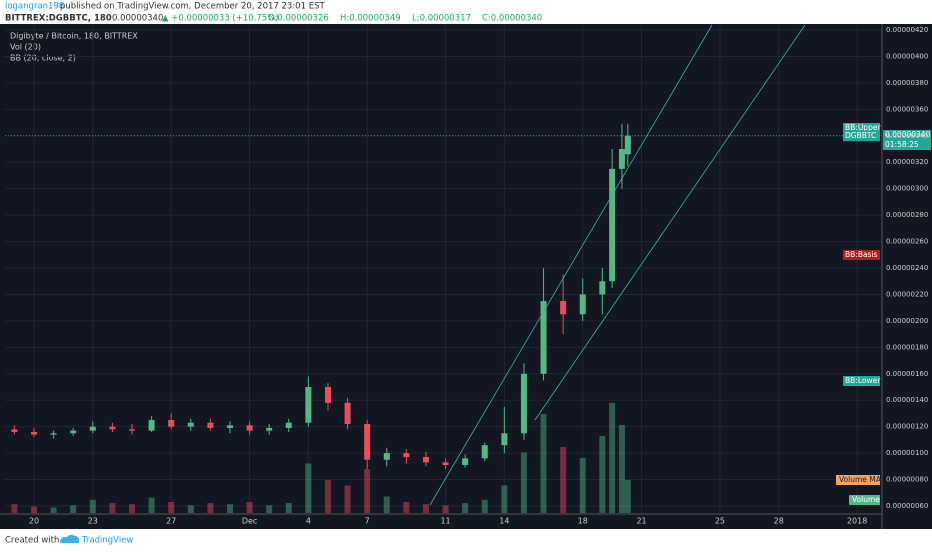  Describe the element at coordinates (907, 109) in the screenshot. I see `y-tick-label: 0.00000360` at that location.